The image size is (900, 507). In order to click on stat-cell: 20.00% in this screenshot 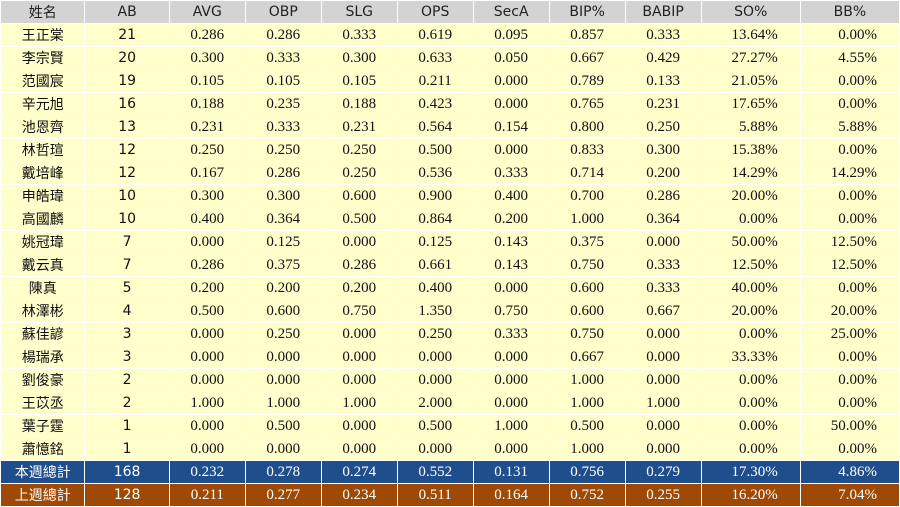, I will do `click(750, 311)`.